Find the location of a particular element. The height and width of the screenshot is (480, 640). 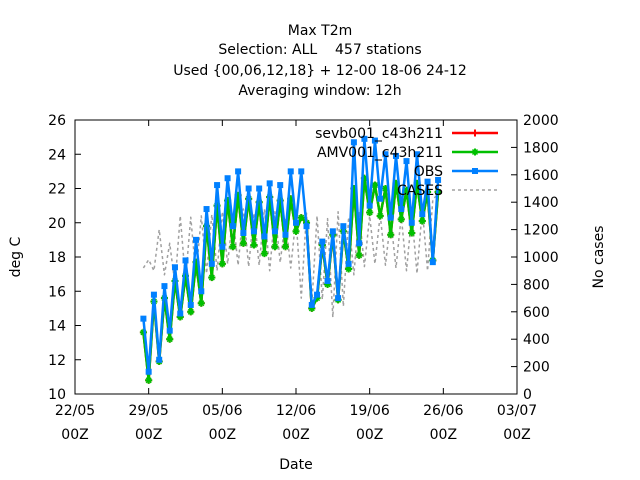

y2-tick-label: 1800 is located at coordinates (541, 148).